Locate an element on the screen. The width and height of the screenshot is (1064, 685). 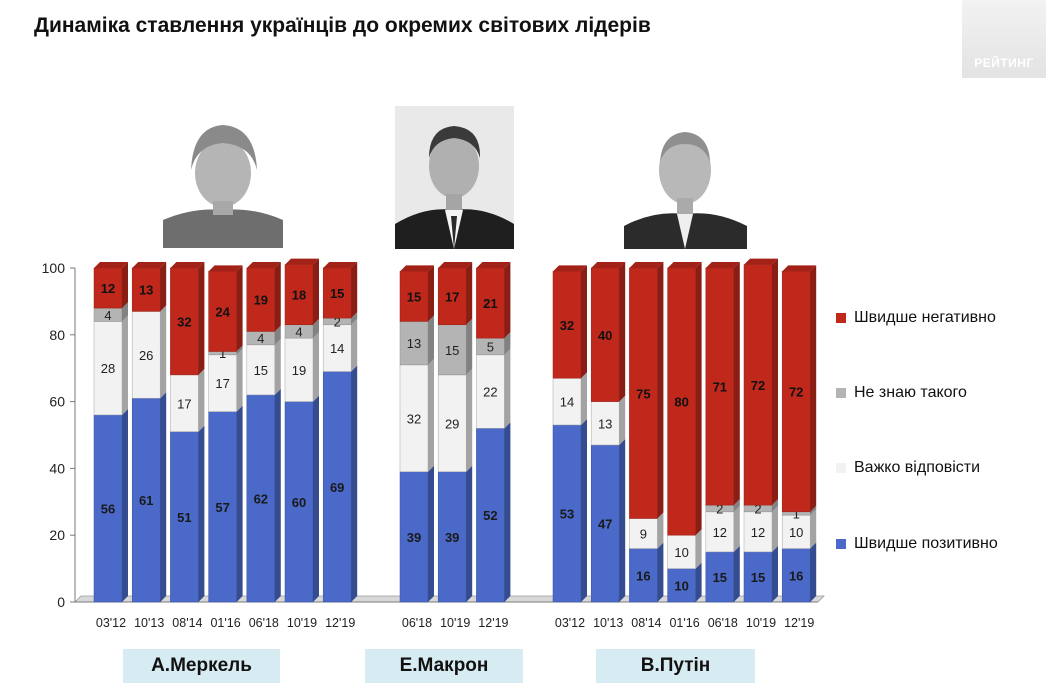
y-tick-label: 0 is located at coordinates (61, 602).